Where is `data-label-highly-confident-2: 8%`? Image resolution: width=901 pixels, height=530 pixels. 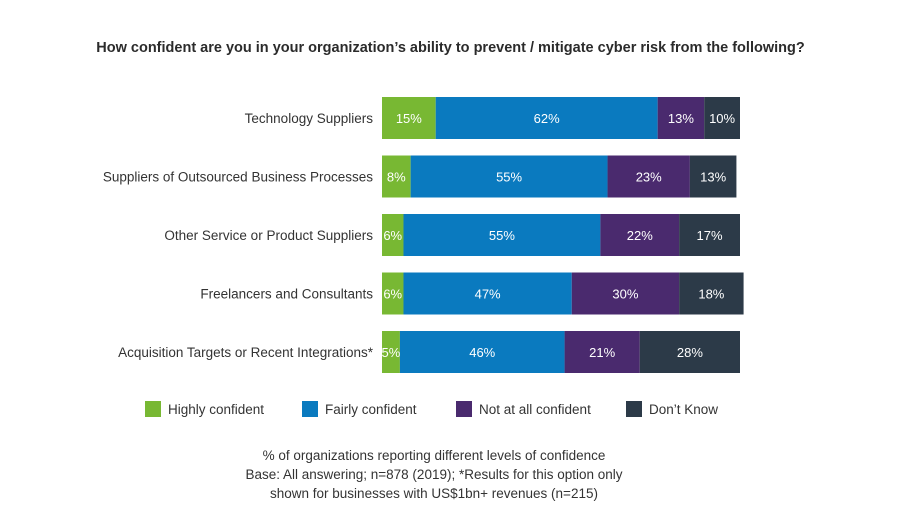
data-label-highly-confident-2: 8% is located at coordinates (396, 177).